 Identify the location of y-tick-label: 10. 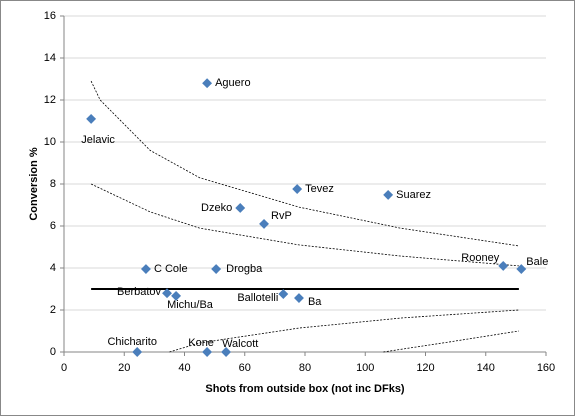
(50, 142).